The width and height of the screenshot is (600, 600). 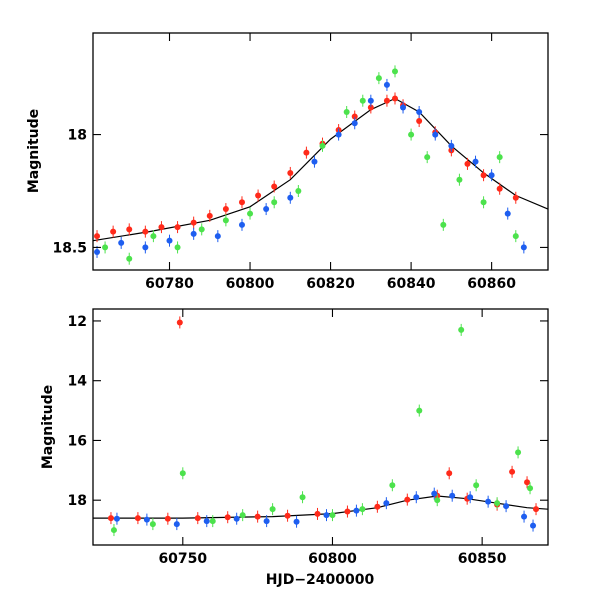 What do you see at coordinates (69, 248) in the screenshot?
I see `y-tick-label: 18.5` at bounding box center [69, 248].